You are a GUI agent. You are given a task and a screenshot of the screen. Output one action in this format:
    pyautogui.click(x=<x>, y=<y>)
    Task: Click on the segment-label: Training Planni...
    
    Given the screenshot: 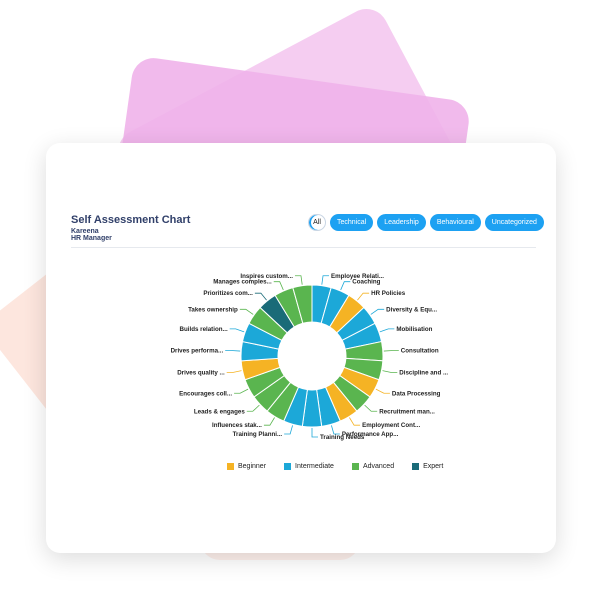 What is the action you would take?
    pyautogui.click(x=258, y=434)
    